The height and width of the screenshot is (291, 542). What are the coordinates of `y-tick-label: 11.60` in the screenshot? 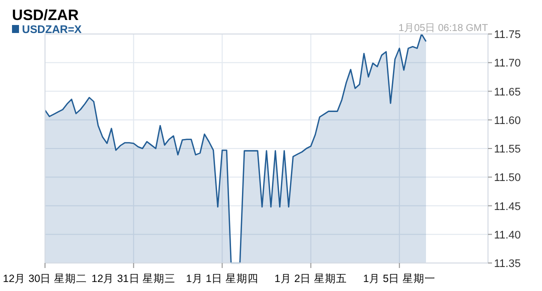 It's located at (507, 120).